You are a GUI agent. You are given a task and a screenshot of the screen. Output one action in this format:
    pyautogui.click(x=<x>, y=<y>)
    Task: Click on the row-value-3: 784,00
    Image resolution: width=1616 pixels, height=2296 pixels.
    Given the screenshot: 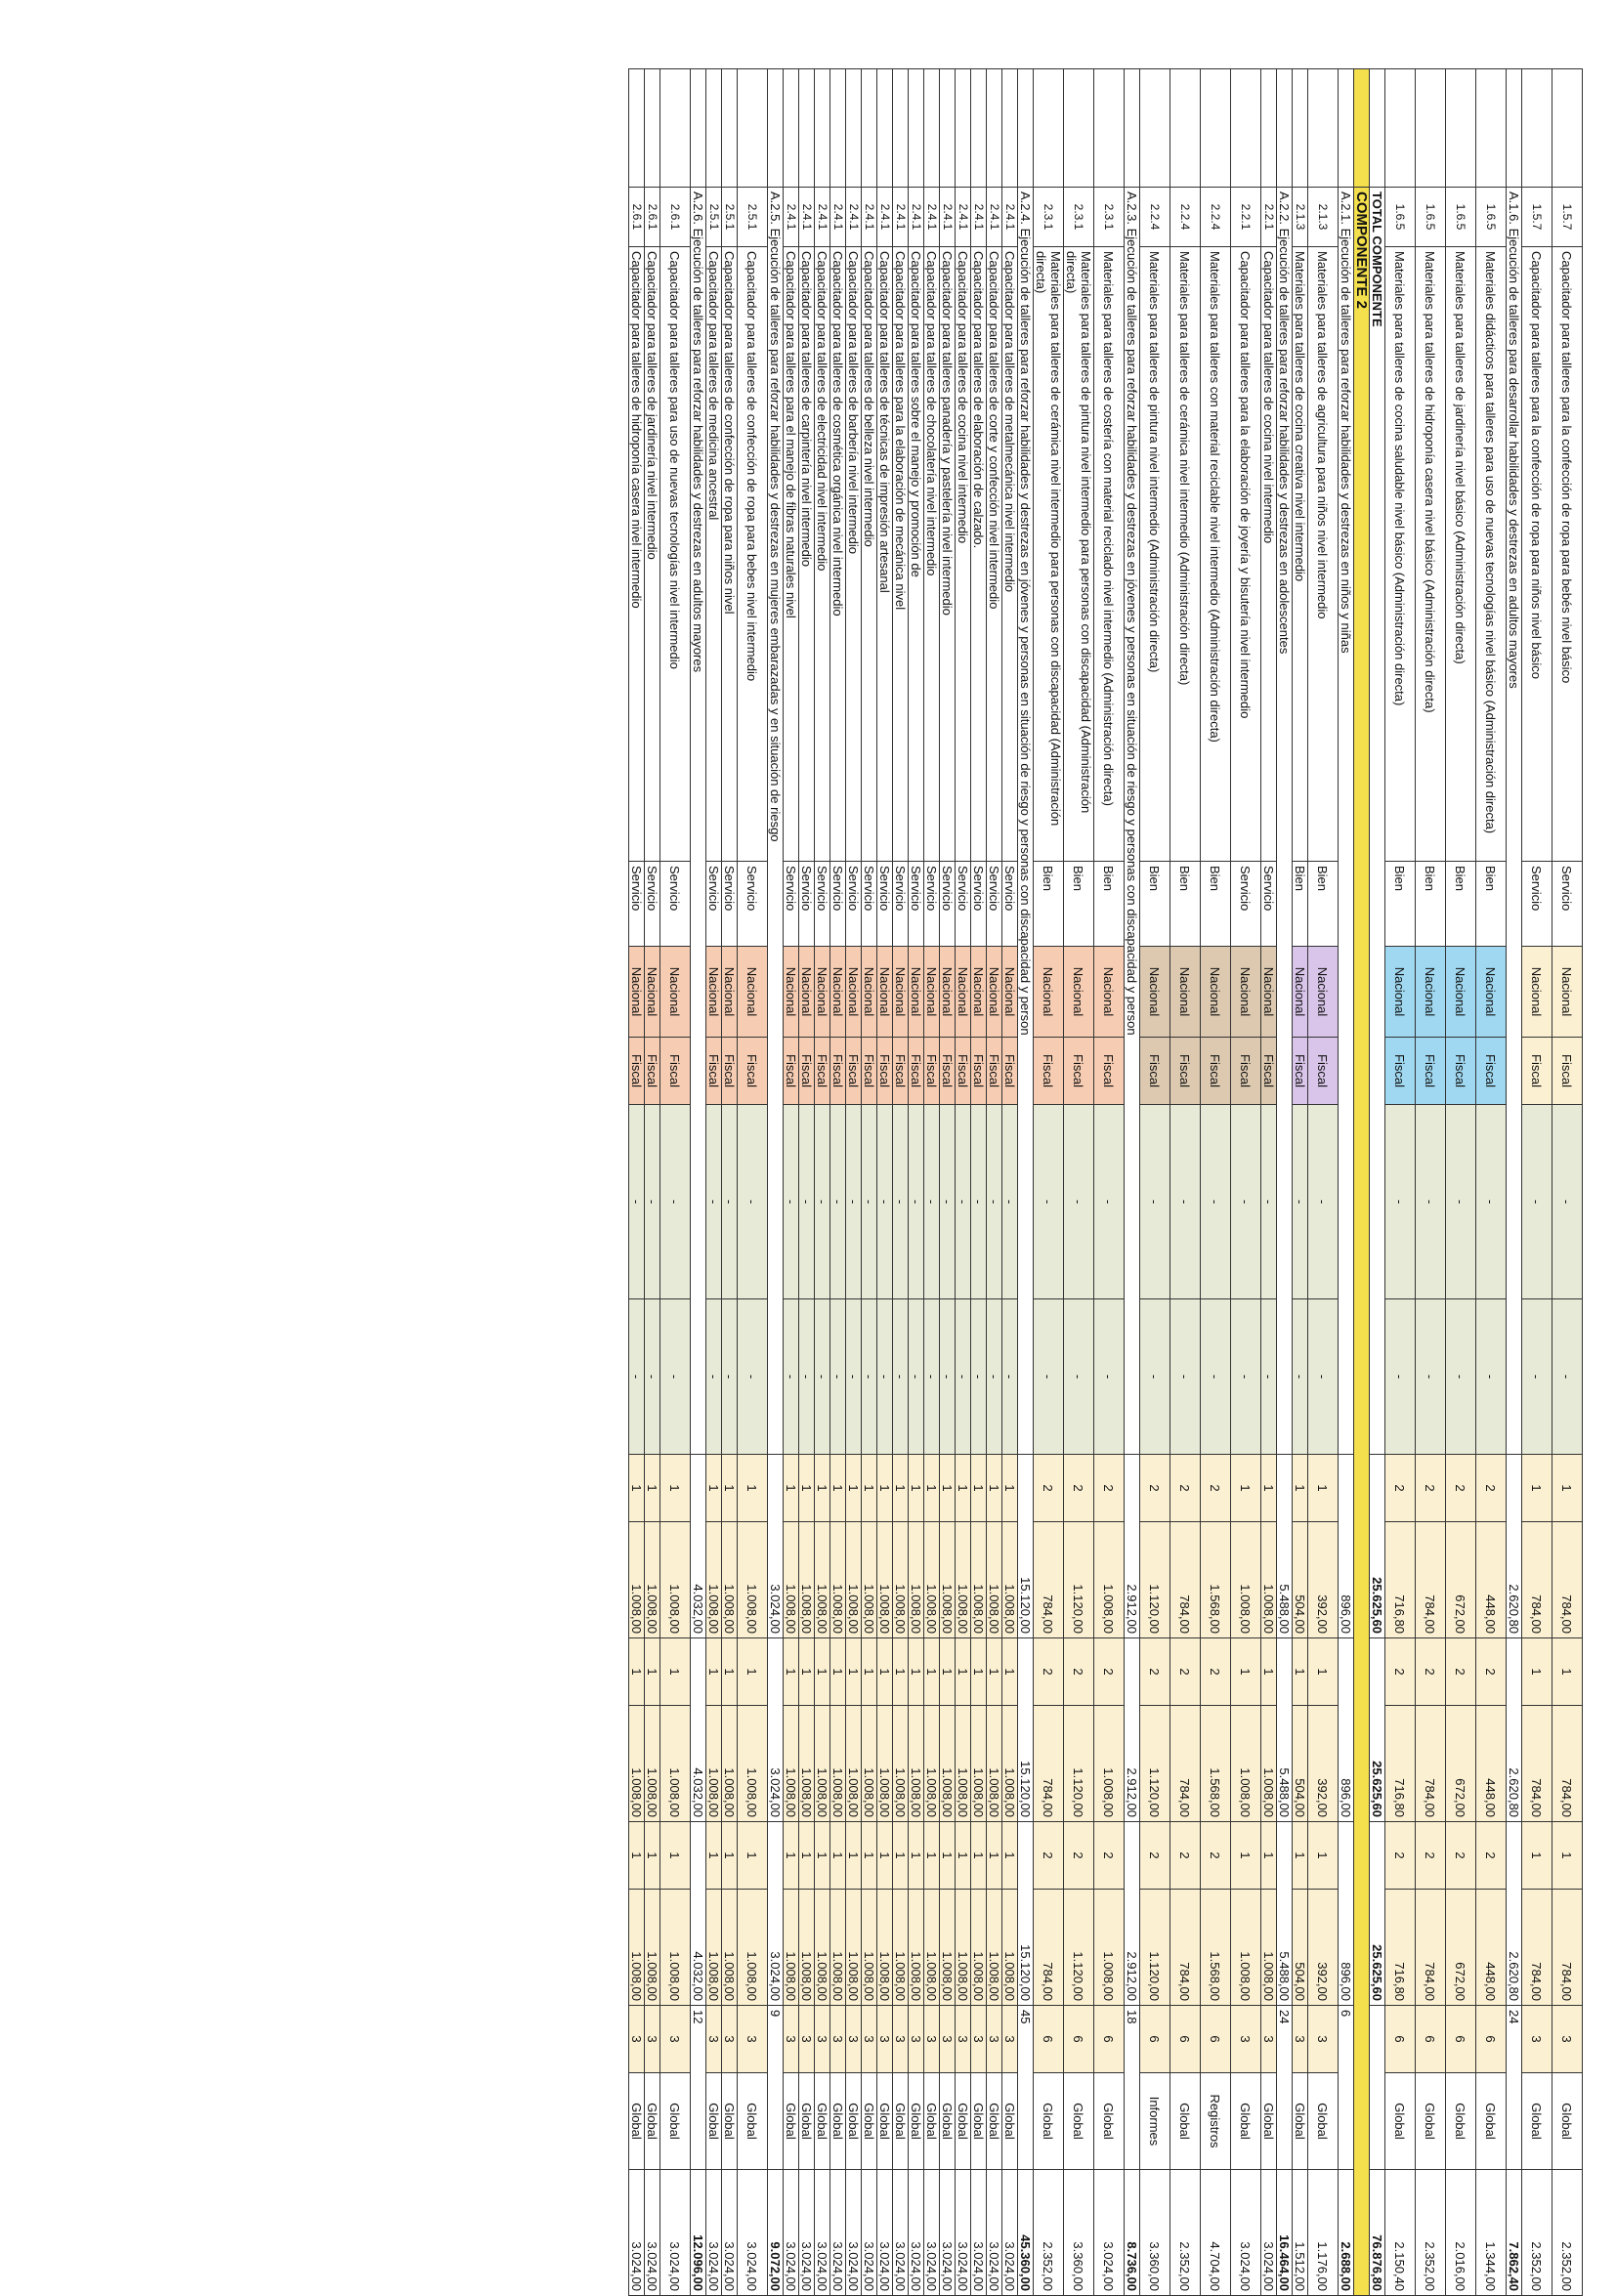 What is the action you would take?
    pyautogui.click(x=1430, y=1947)
    